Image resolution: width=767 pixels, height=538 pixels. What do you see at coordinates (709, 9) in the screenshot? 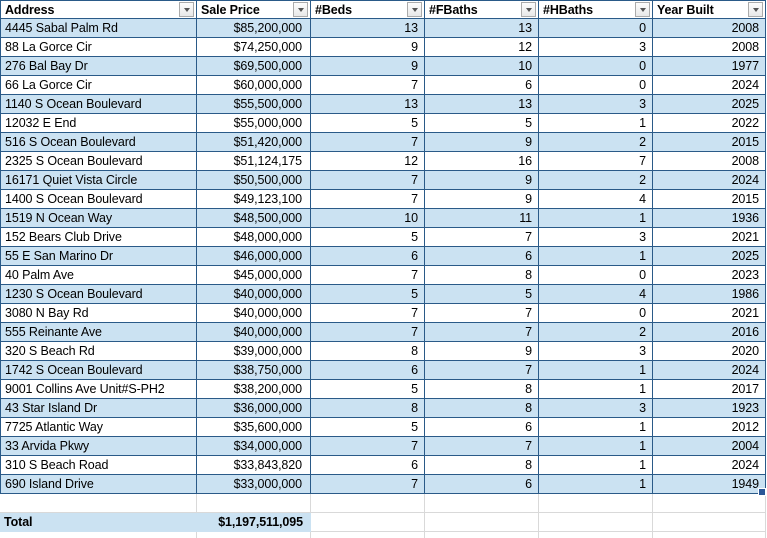
I see `header-cell-year-built: Year Built` at bounding box center [709, 9].